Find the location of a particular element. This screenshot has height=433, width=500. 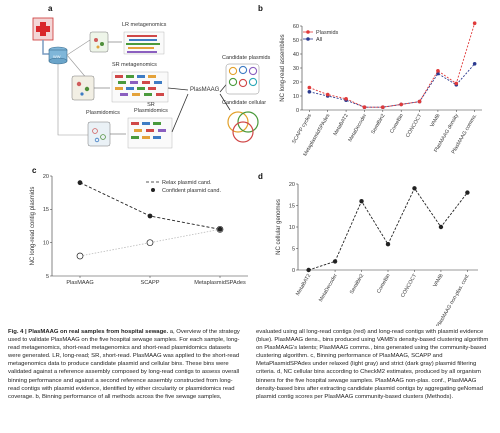

sr-plasmidomics-label: SR Plasmidomics is located at coordinates (151, 108).